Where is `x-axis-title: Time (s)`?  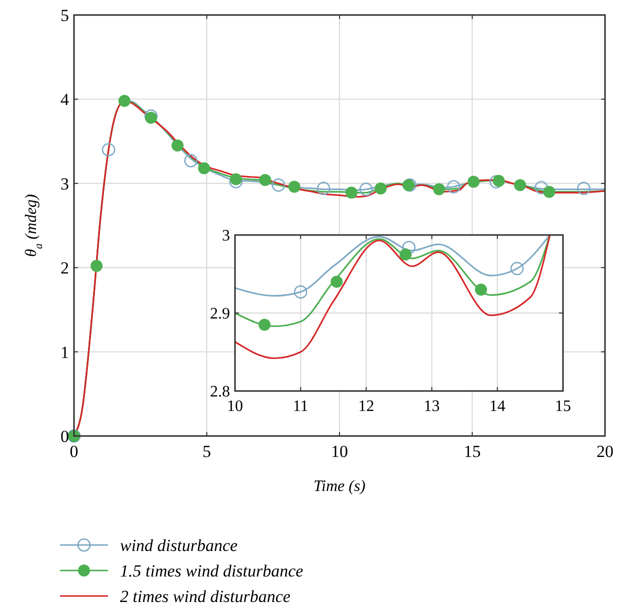
x-axis-title: Time (s) is located at coordinates (340, 486).